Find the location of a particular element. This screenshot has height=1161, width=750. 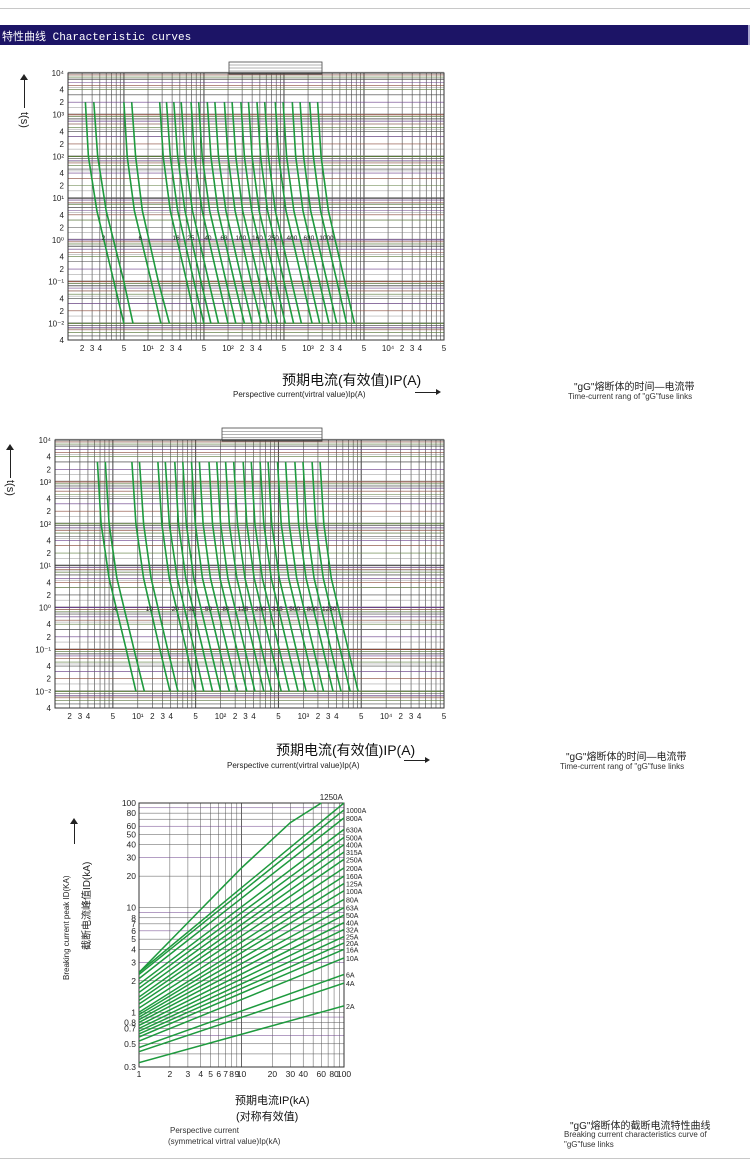

chart1-y-tick-label: 10⁻¹ is located at coordinates (56, 282).